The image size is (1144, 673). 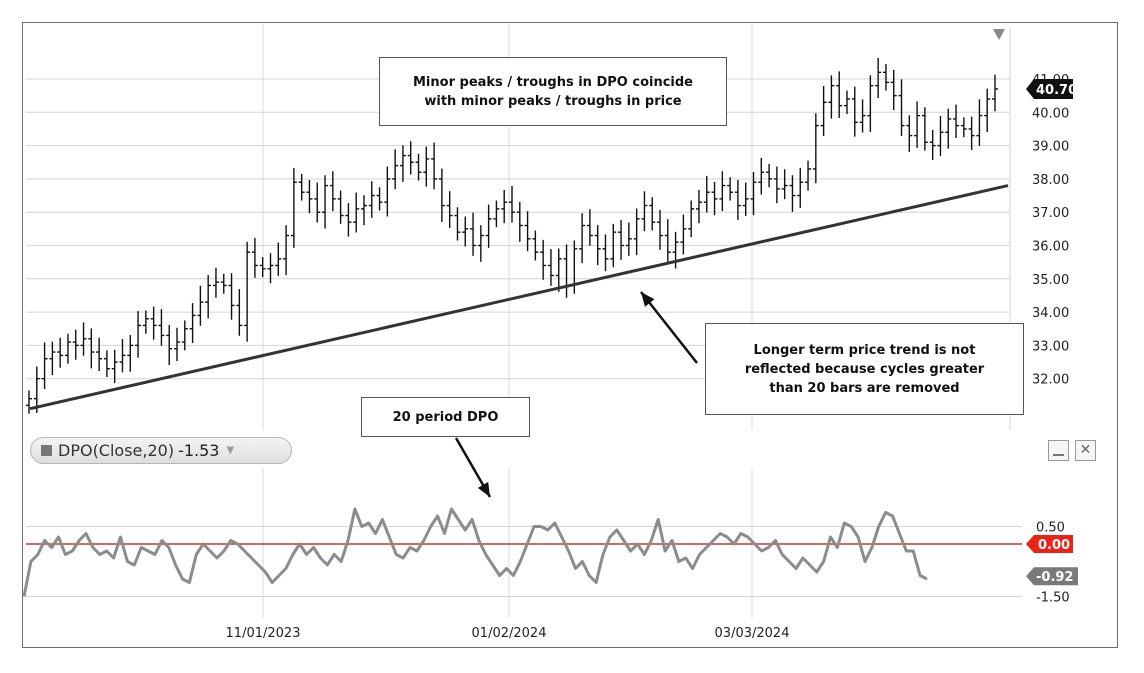 I want to click on x-tick-label: 11/01/2023, so click(x=263, y=633).